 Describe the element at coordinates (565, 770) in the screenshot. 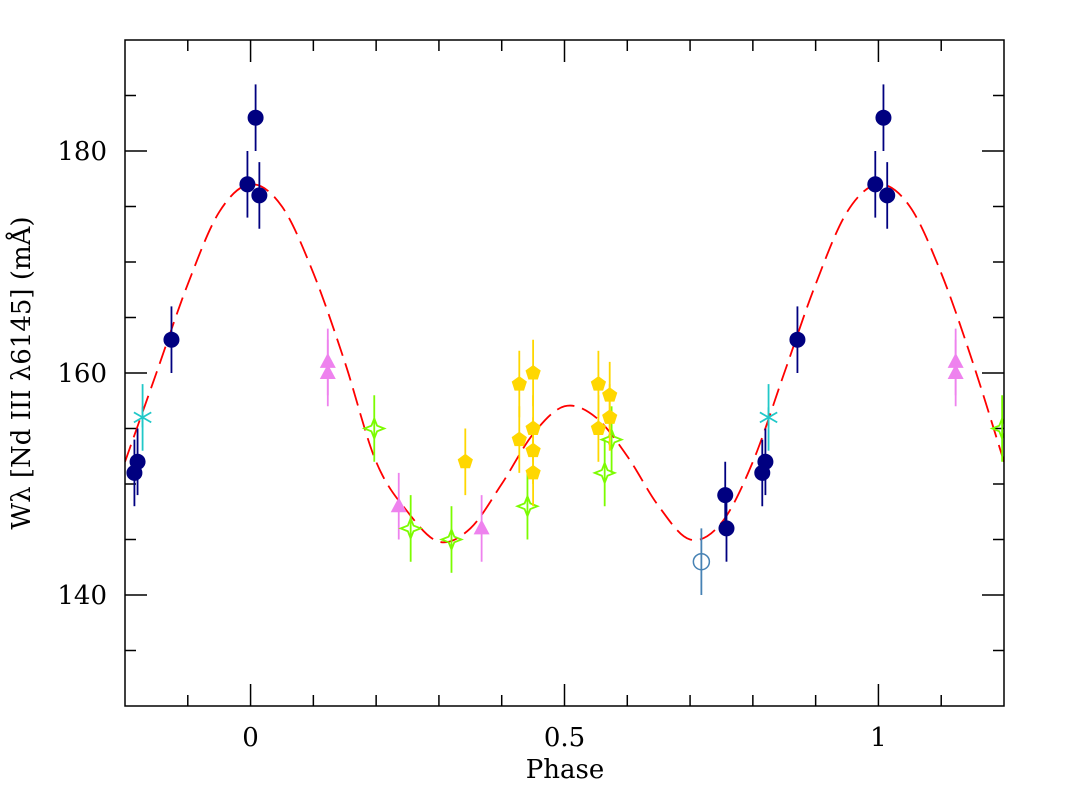

I see `x-axis-label: Phase` at that location.